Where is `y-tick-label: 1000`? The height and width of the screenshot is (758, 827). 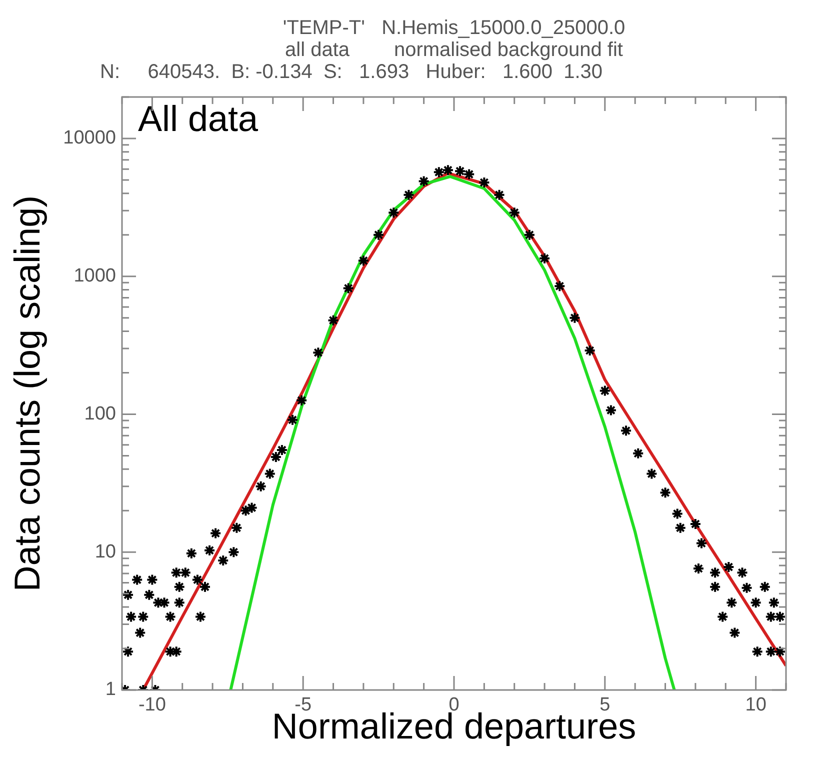
y-tick-label: 1000 is located at coordinates (95, 276).